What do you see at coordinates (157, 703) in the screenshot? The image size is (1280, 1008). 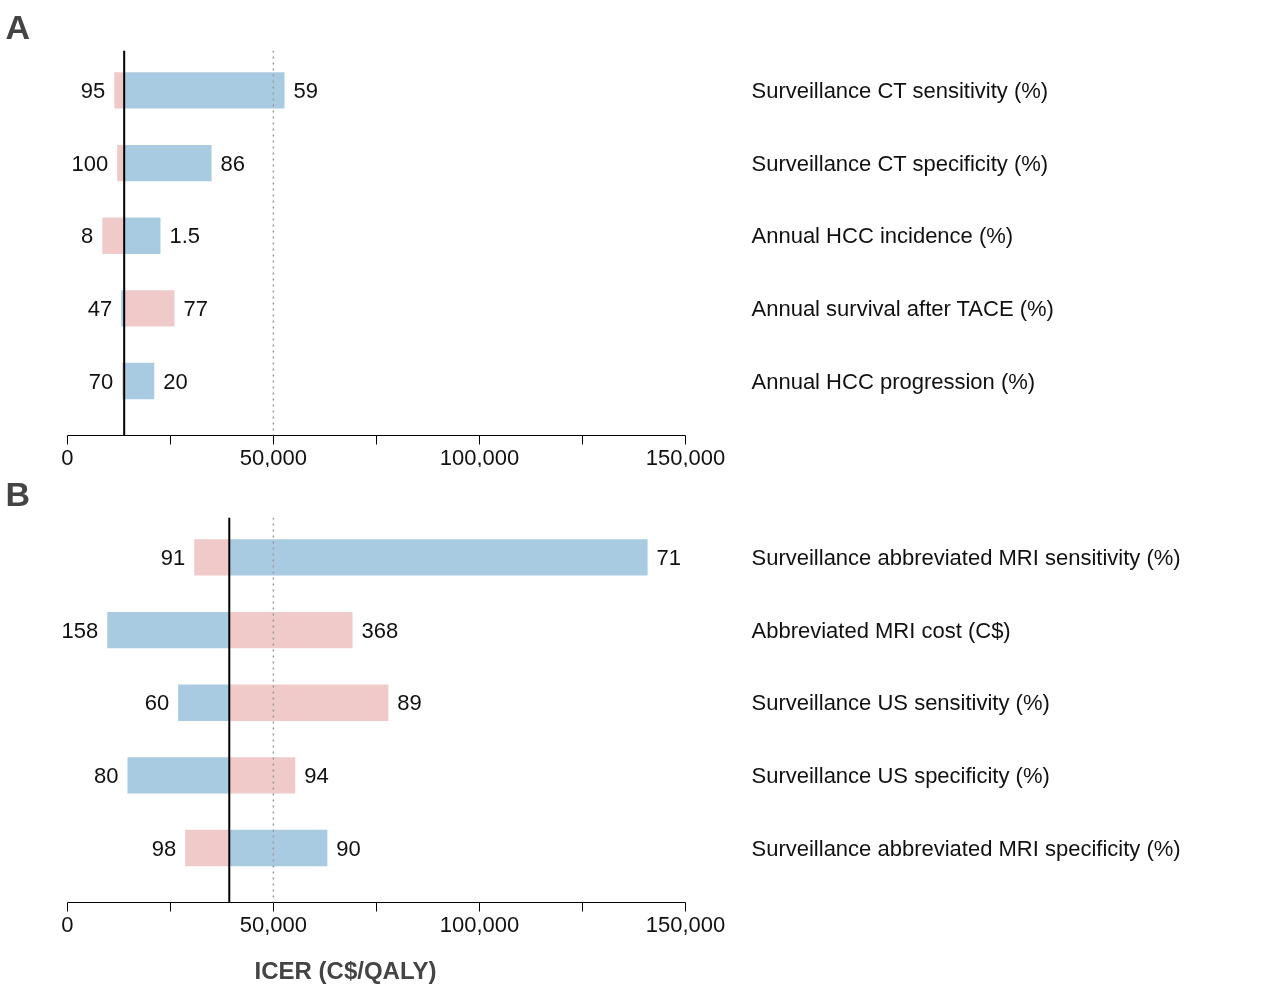 I see `annotation: 60` at bounding box center [157, 703].